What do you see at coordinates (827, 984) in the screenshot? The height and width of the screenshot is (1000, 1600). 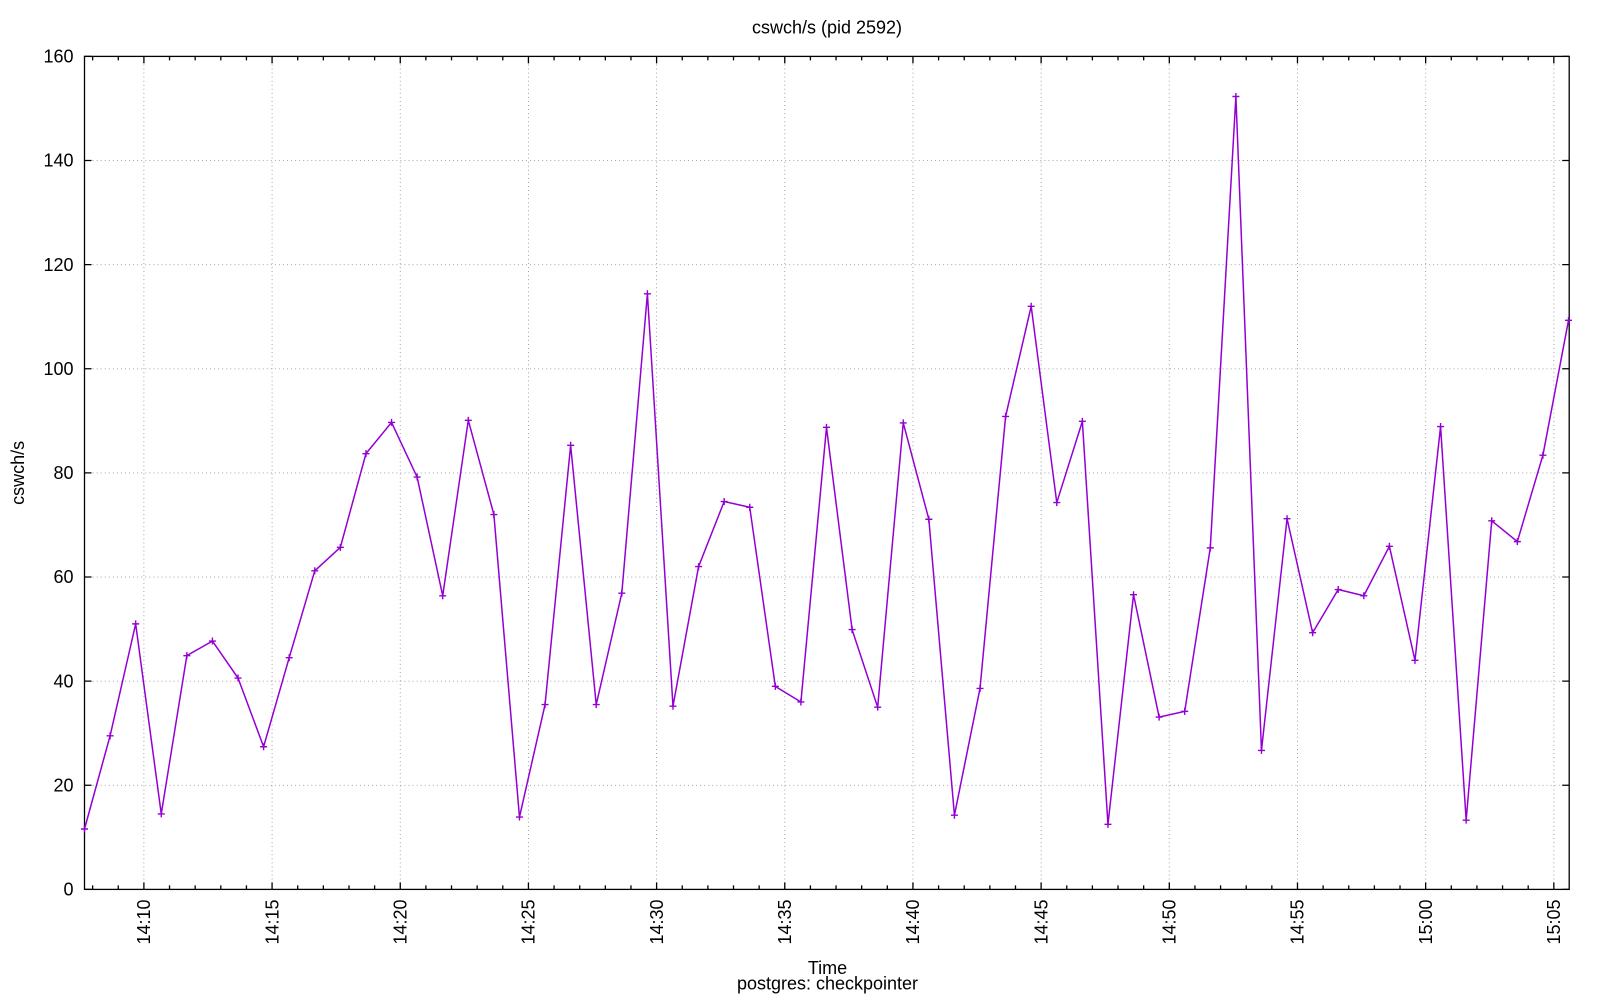 I see `svg-text: postgres: checkpointer` at bounding box center [827, 984].